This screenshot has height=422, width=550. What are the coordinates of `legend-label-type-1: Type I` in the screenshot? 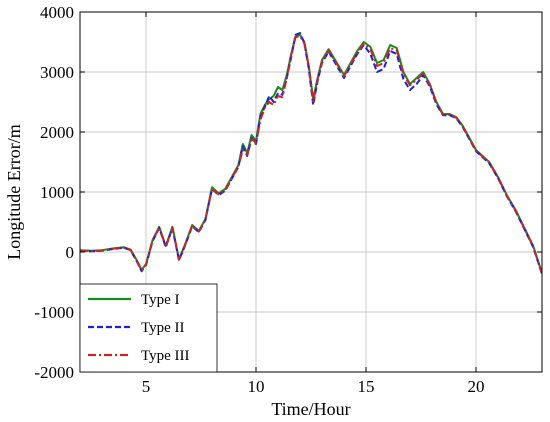 It's located at (160, 300).